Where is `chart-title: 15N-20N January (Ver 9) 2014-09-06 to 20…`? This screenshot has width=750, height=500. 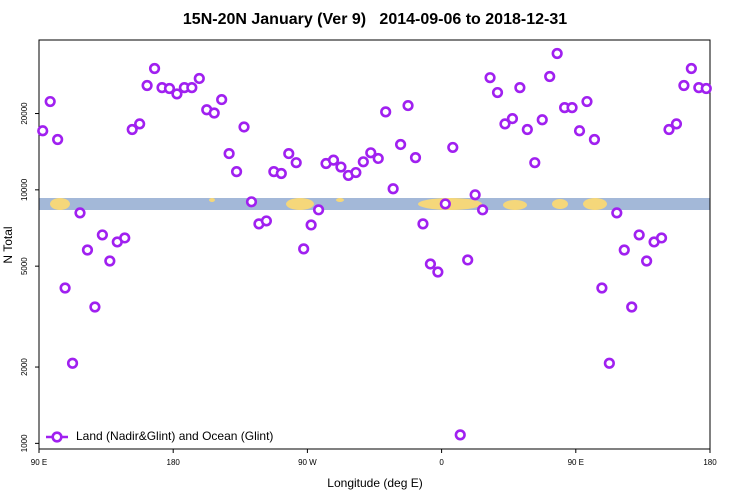 chart-title: 15N-20N January (Ver 9) 2014-09-06 to 20… is located at coordinates (375, 19).